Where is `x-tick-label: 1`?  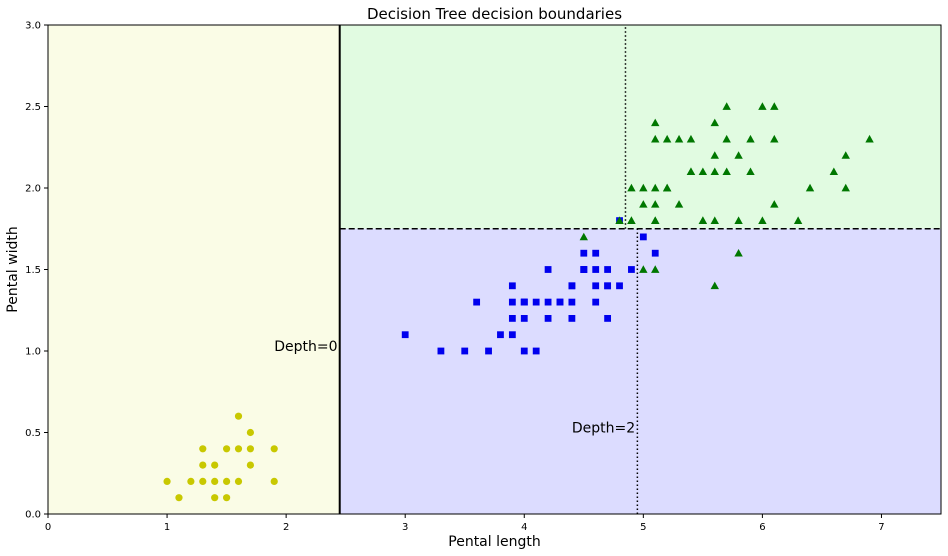 x-tick-label: 1 is located at coordinates (167, 527).